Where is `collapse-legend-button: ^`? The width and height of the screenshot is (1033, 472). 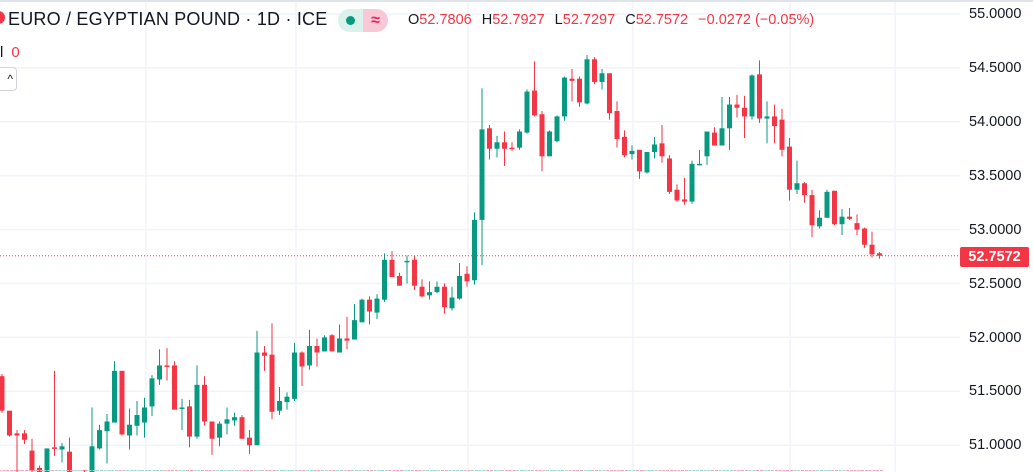 collapse-legend-button: ^ is located at coordinates (8, 79).